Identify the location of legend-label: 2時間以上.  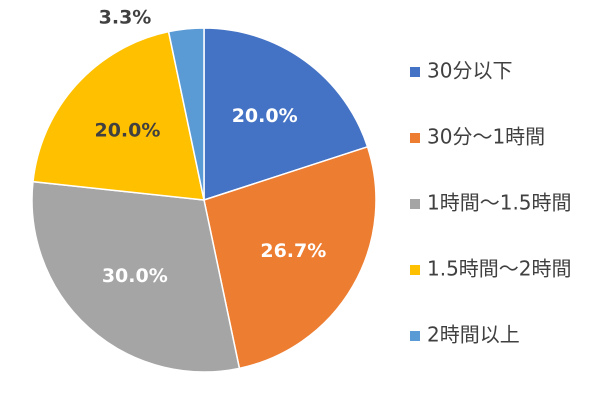
(473, 335).